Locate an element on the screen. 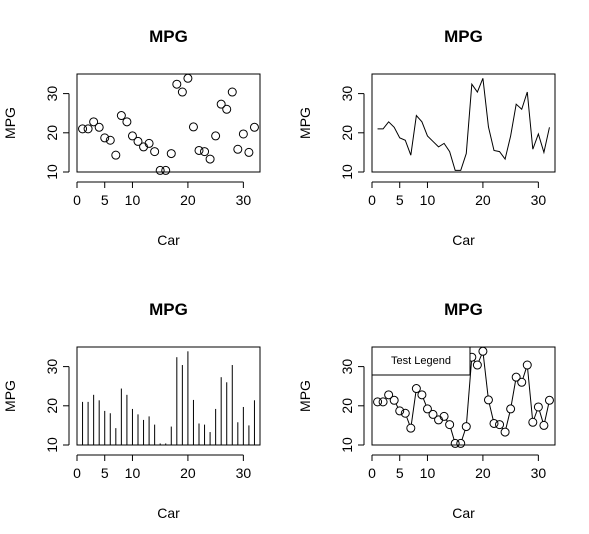  chart-title: MPG is located at coordinates (463, 36).